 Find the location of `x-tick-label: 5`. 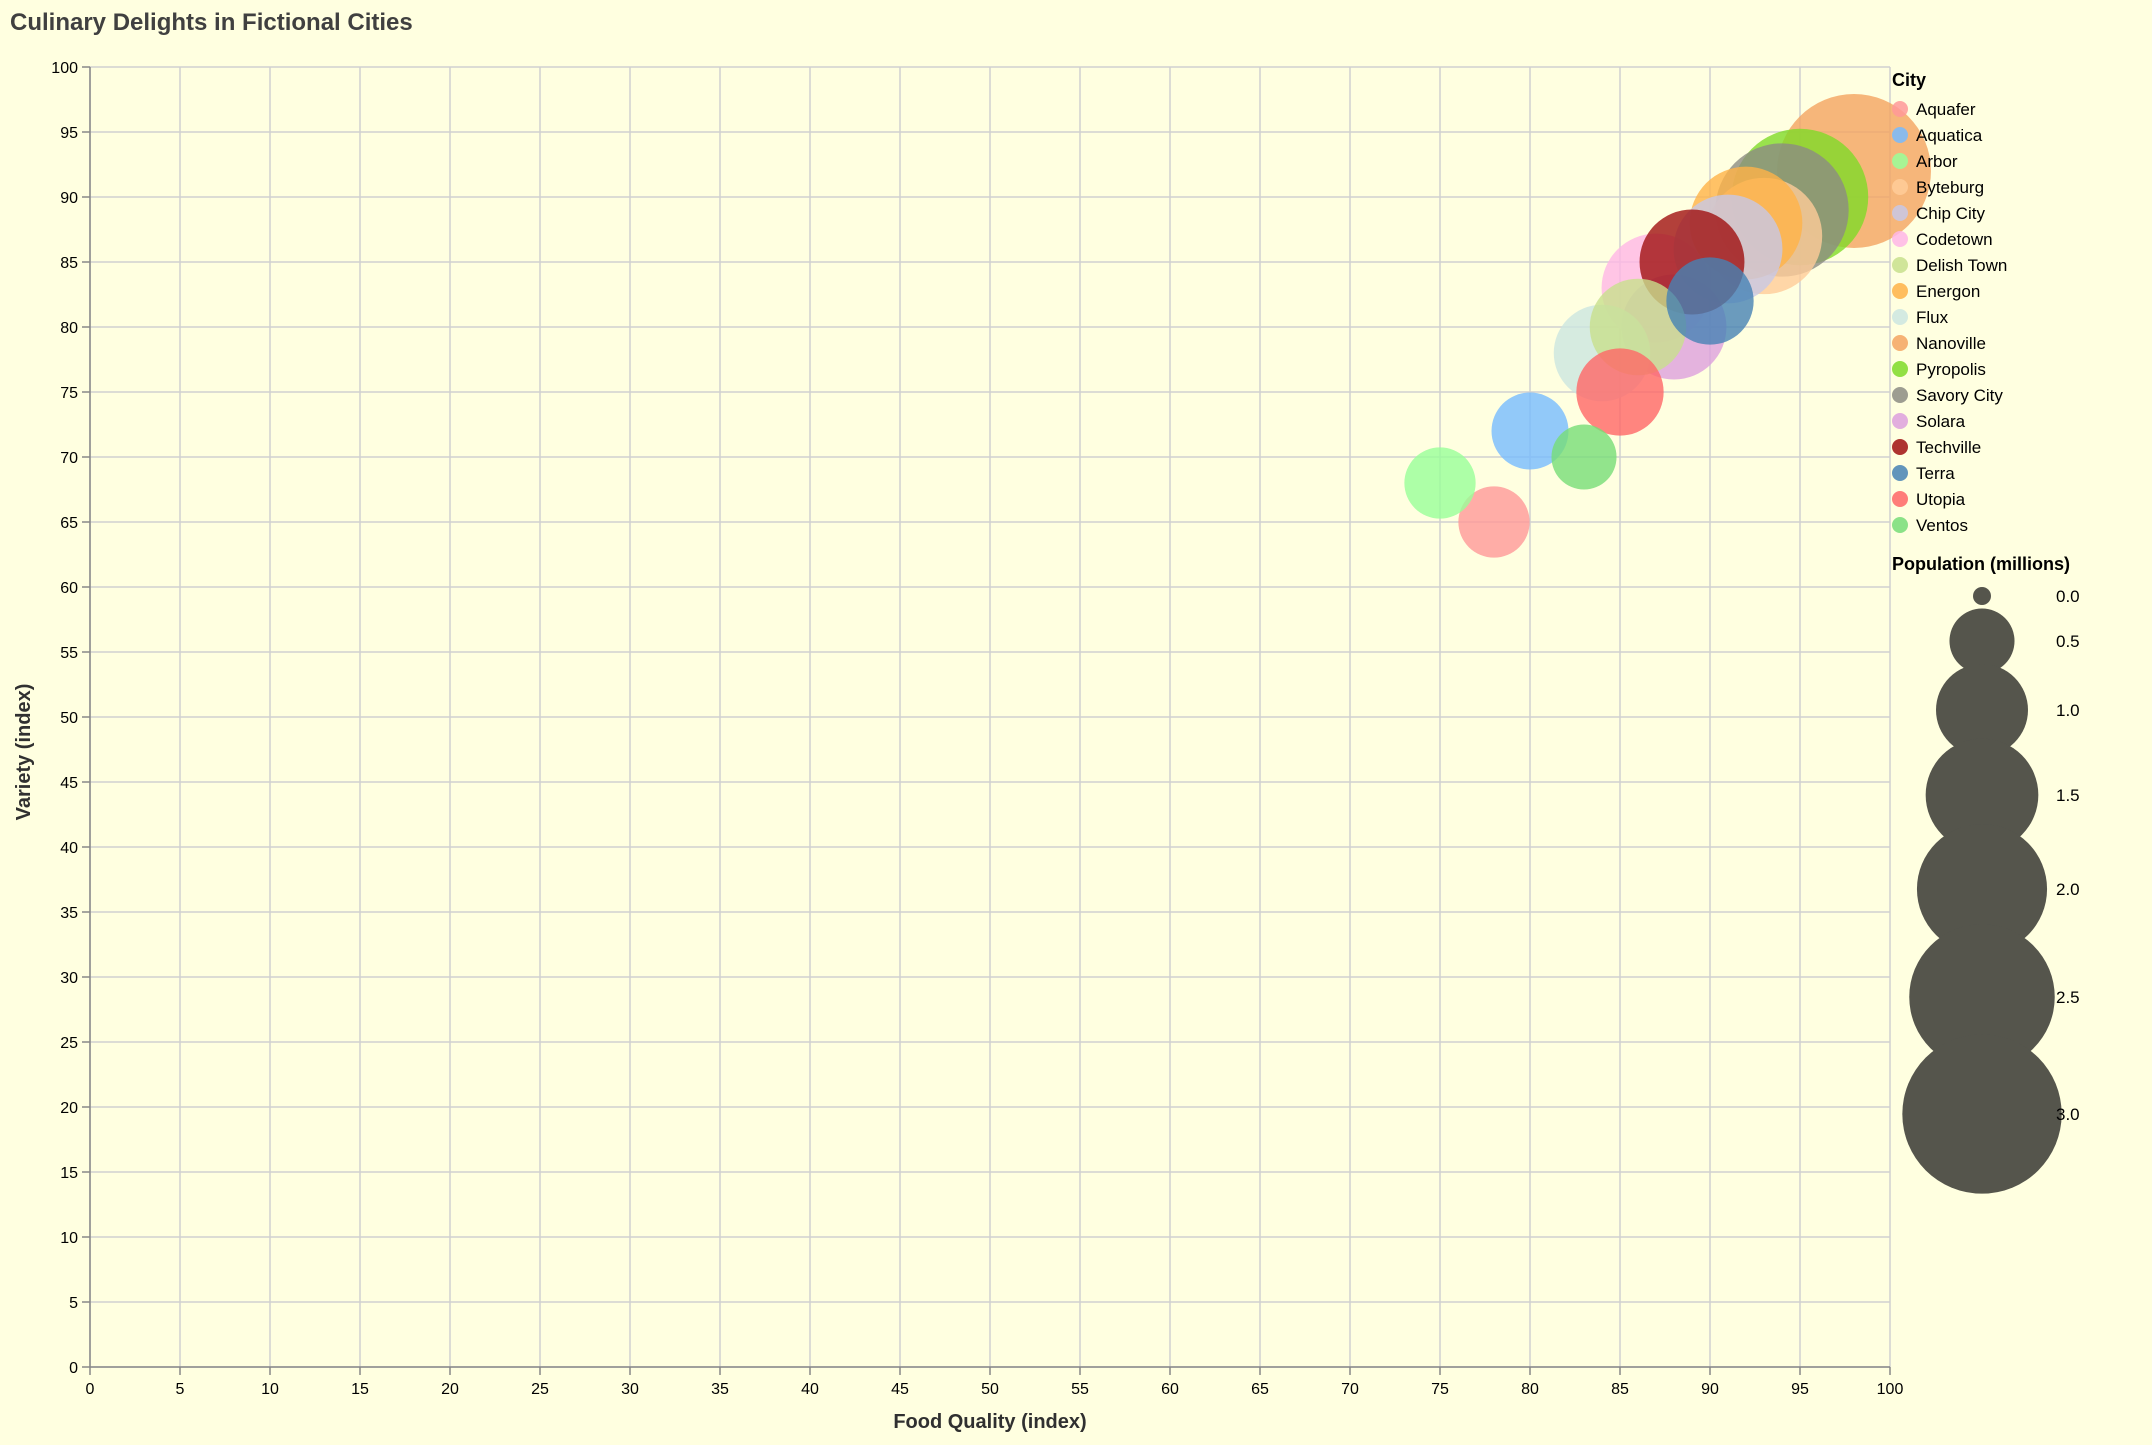

x-tick-label: 5 is located at coordinates (180, 1389).